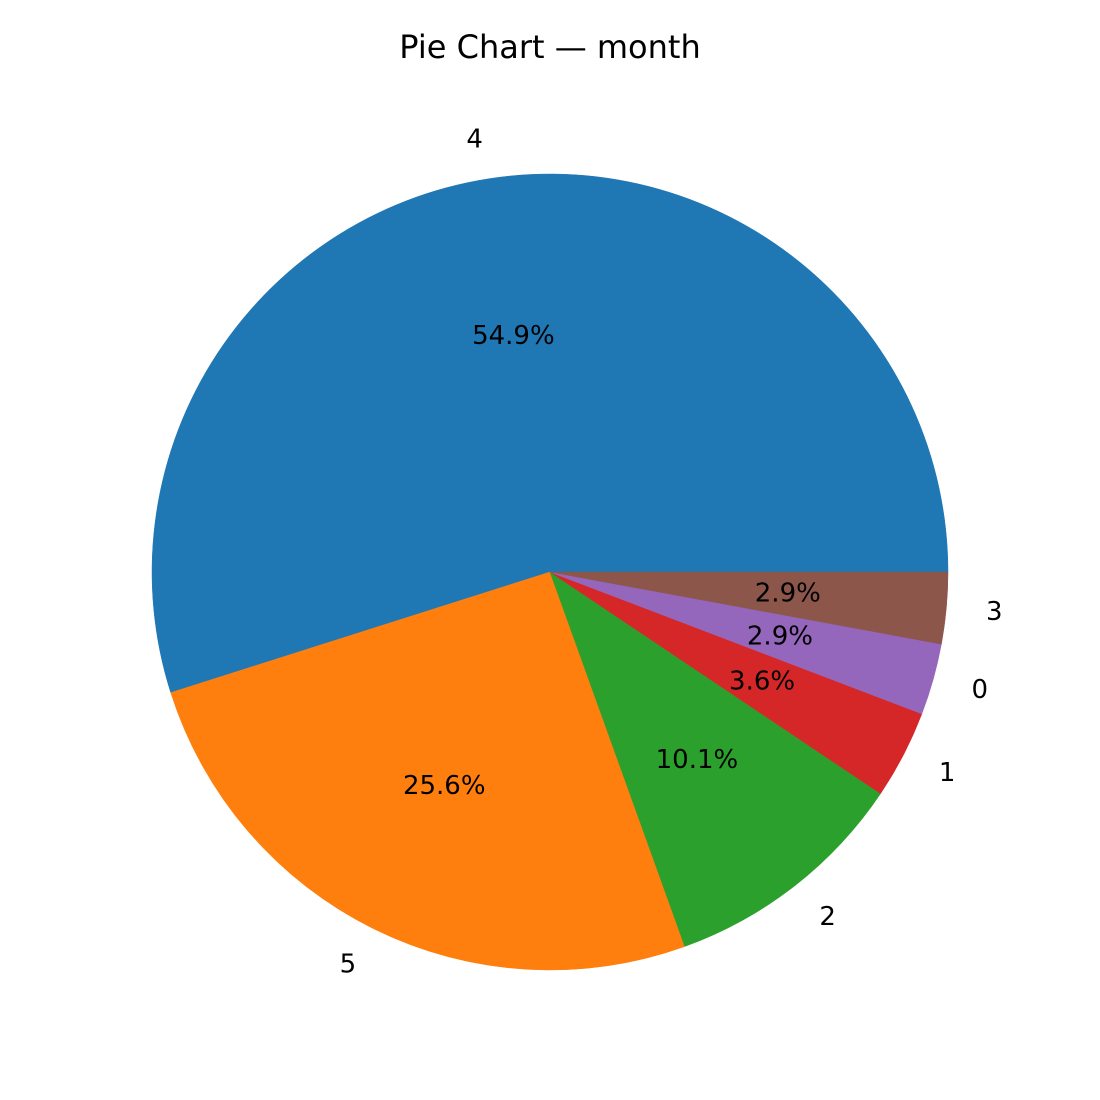  Describe the element at coordinates (788, 594) in the screenshot. I see `slice-pct-label-3: 2.9%` at that location.